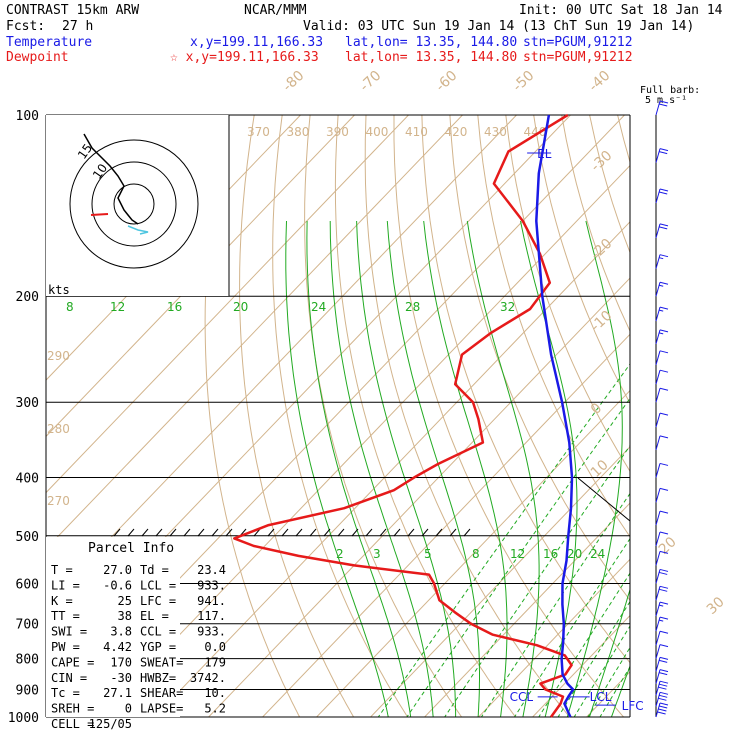 This screenshot has width=740, height=740. I want to click on pressure-tick-label: 500, so click(27, 537).